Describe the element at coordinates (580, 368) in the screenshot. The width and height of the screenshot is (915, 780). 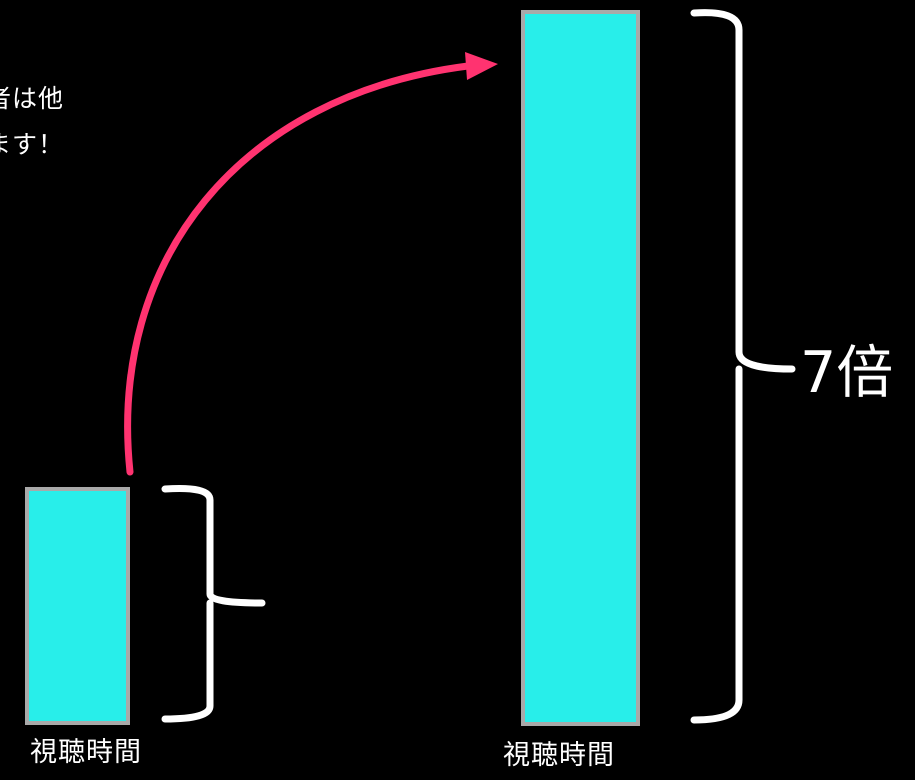
I see `bar-right` at that location.